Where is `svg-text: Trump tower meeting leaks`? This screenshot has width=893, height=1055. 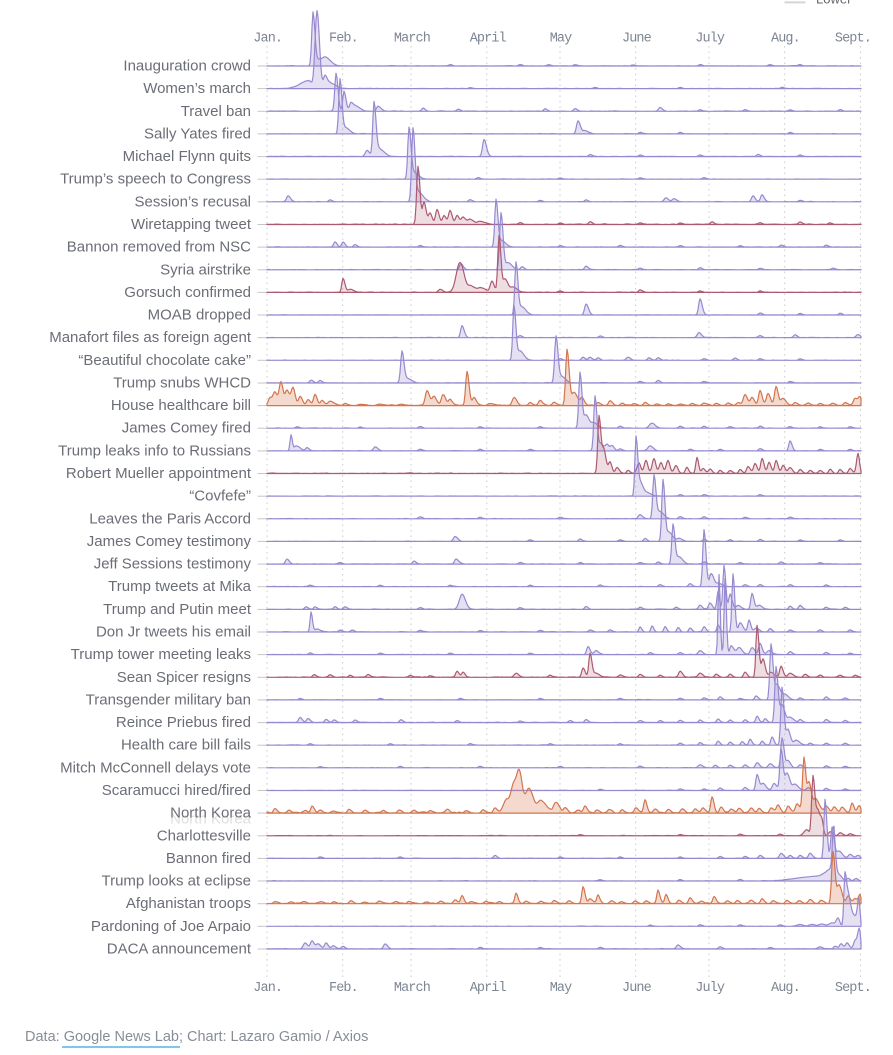 svg-text: Trump tower meeting leaks is located at coordinates (161, 654).